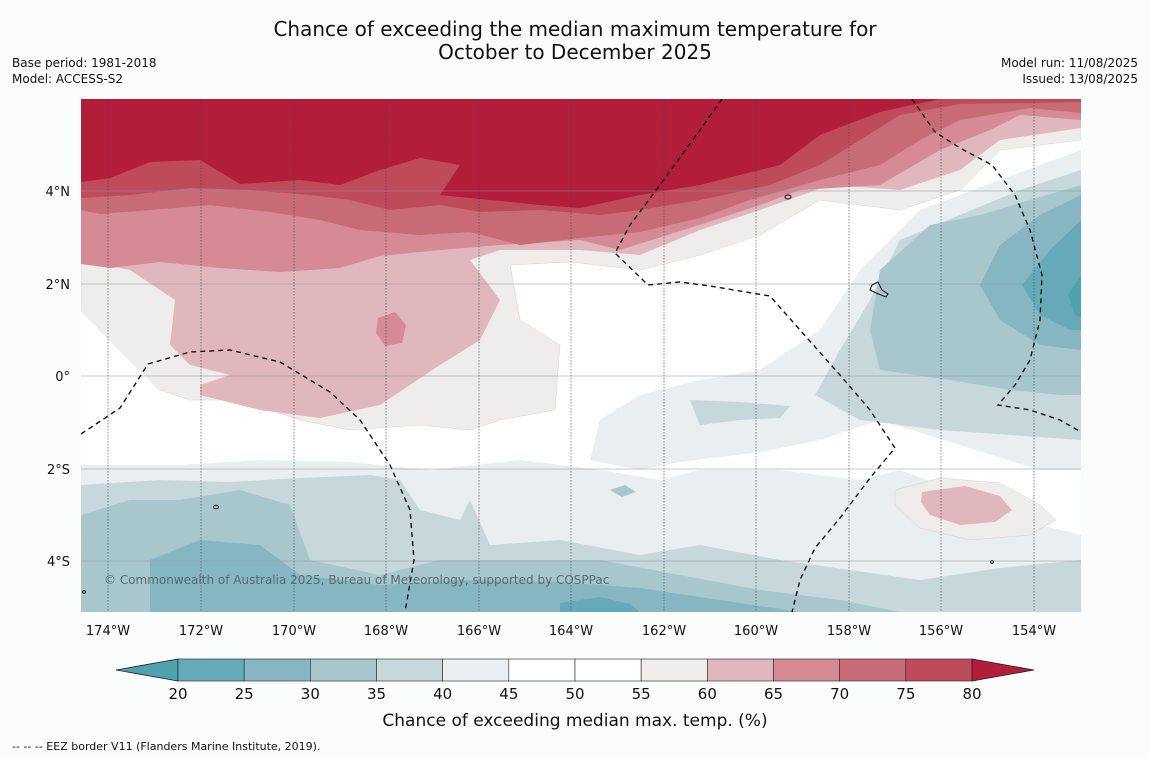  Describe the element at coordinates (391, 329) in the screenshot. I see `contour-70-small` at that location.